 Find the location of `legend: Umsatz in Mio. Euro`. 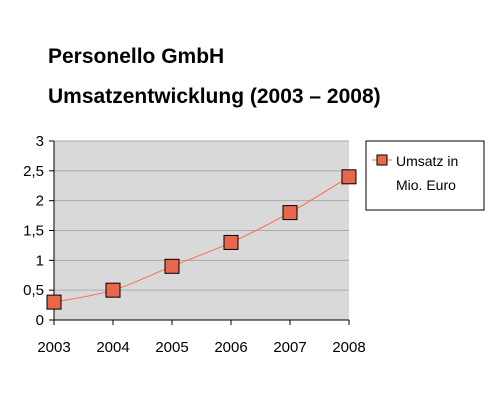

legend: Umsatz in Mio. Euro is located at coordinates (425, 175).